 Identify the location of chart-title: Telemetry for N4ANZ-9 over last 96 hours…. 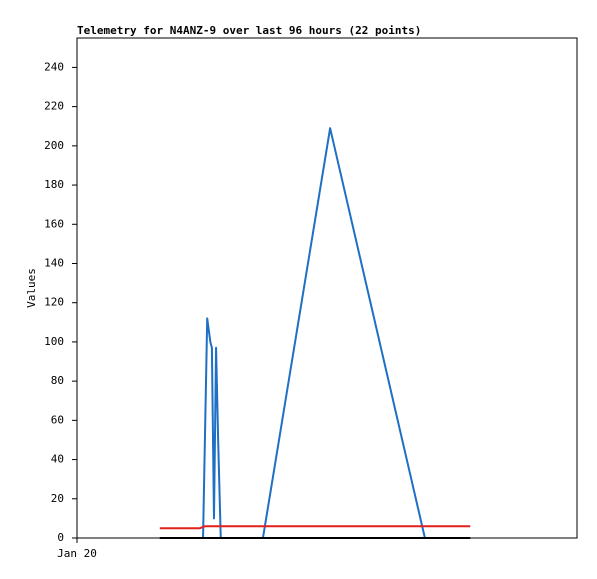
(249, 30).